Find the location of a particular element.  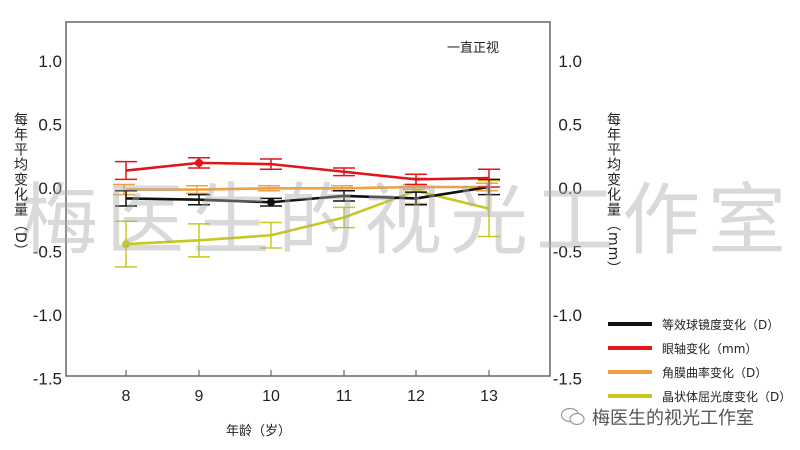

legend-label: 等效球镜度变化（D） is located at coordinates (721, 324).